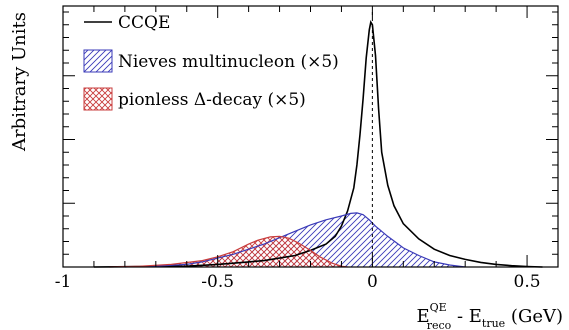  Describe the element at coordinates (212, 100) in the screenshot. I see `legend-label-delta: pionless Δ-decay (×5)` at that location.